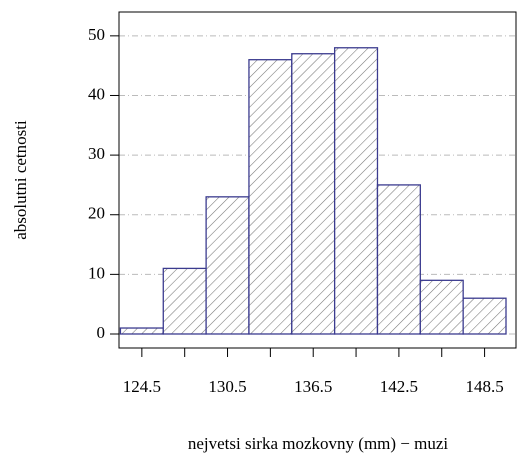 This screenshot has width=517, height=457. I want to click on x-tick-label: 142.5, so click(399, 386).